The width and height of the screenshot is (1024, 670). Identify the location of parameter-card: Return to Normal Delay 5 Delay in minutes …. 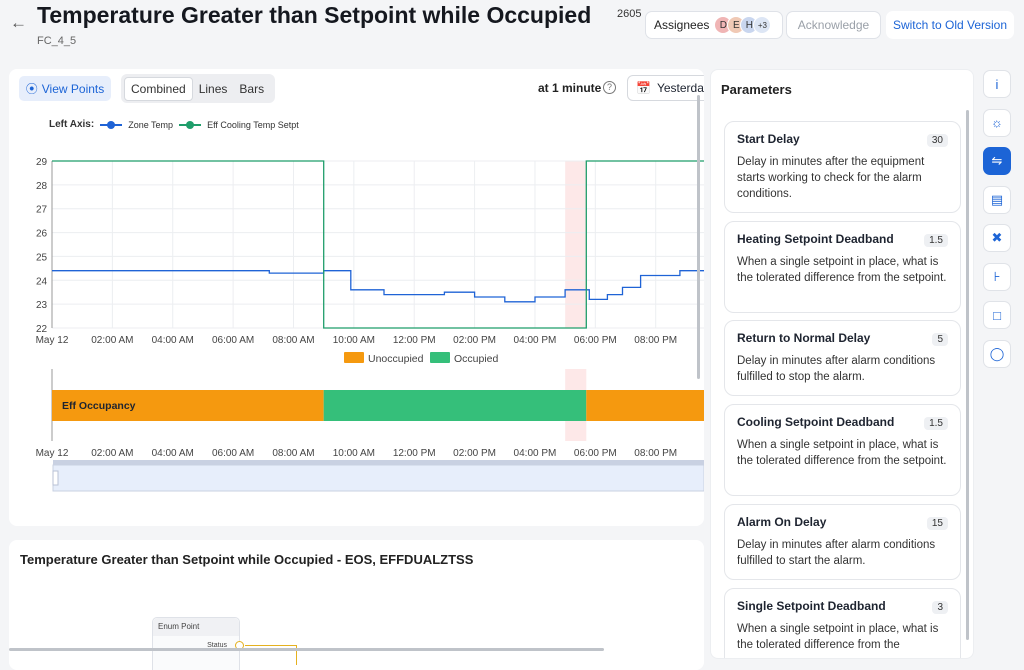
(842, 358).